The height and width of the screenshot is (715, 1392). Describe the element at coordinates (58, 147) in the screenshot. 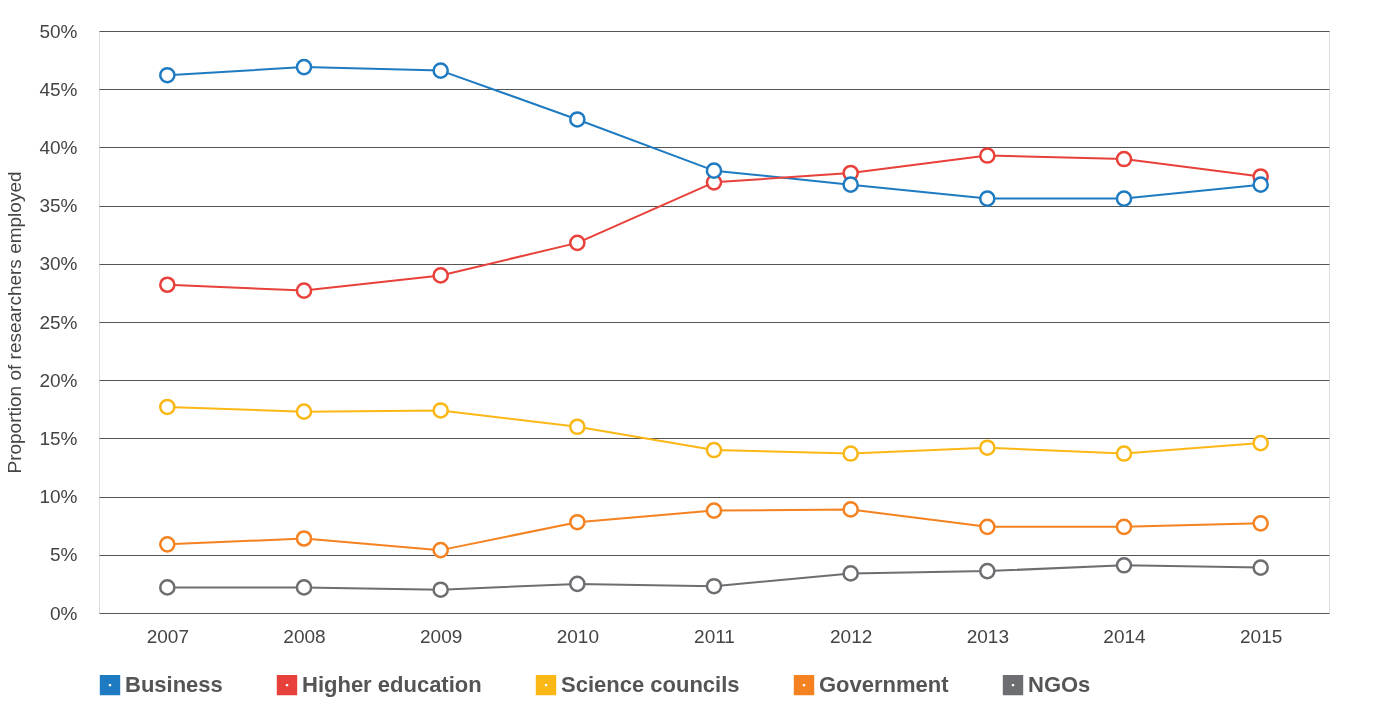

I see `y-tick-label: 40%` at that location.